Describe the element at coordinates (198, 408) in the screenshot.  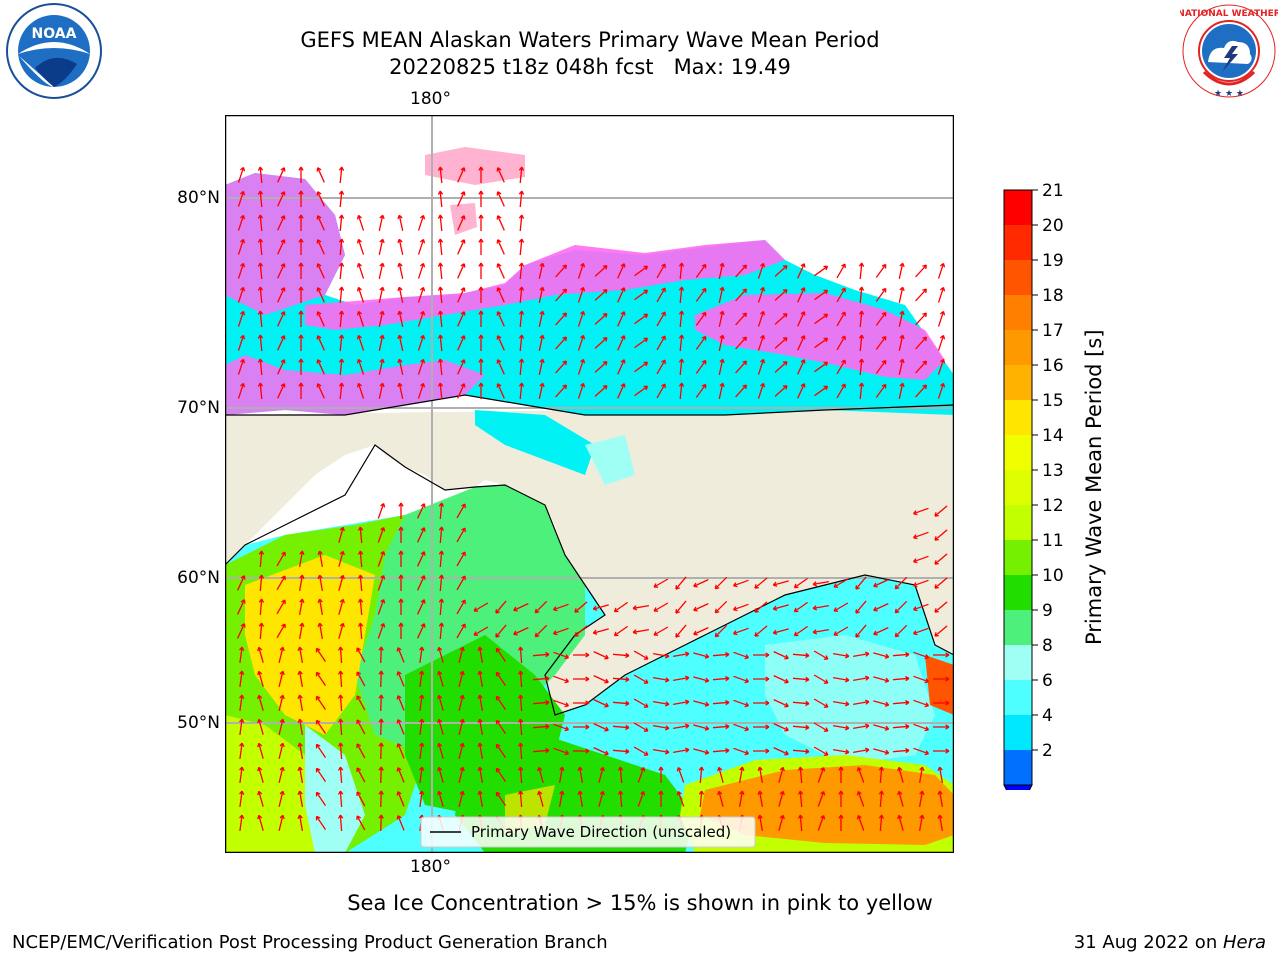
I see `lat-label-70n: 70°N` at that location.